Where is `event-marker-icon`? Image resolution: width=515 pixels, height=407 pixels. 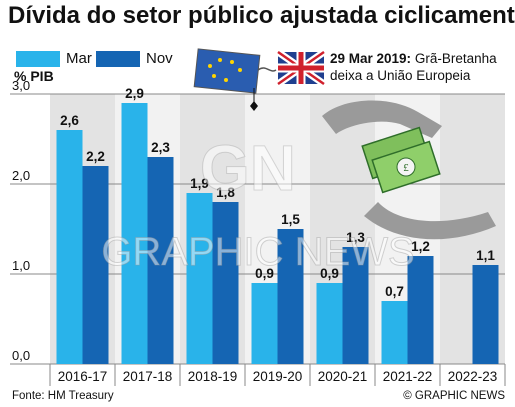 event-marker-icon is located at coordinates (254, 99).